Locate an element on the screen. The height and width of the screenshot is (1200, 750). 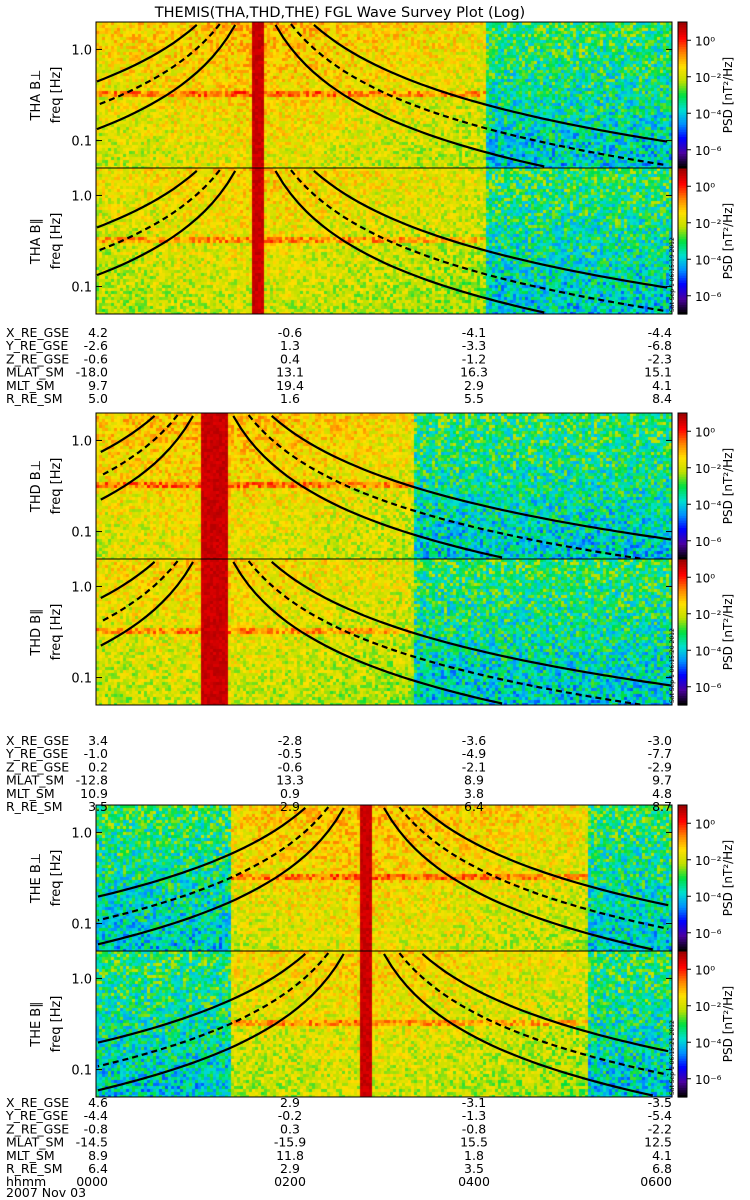
colorbar-tick-label: 10⁻² is located at coordinates (708, 78).